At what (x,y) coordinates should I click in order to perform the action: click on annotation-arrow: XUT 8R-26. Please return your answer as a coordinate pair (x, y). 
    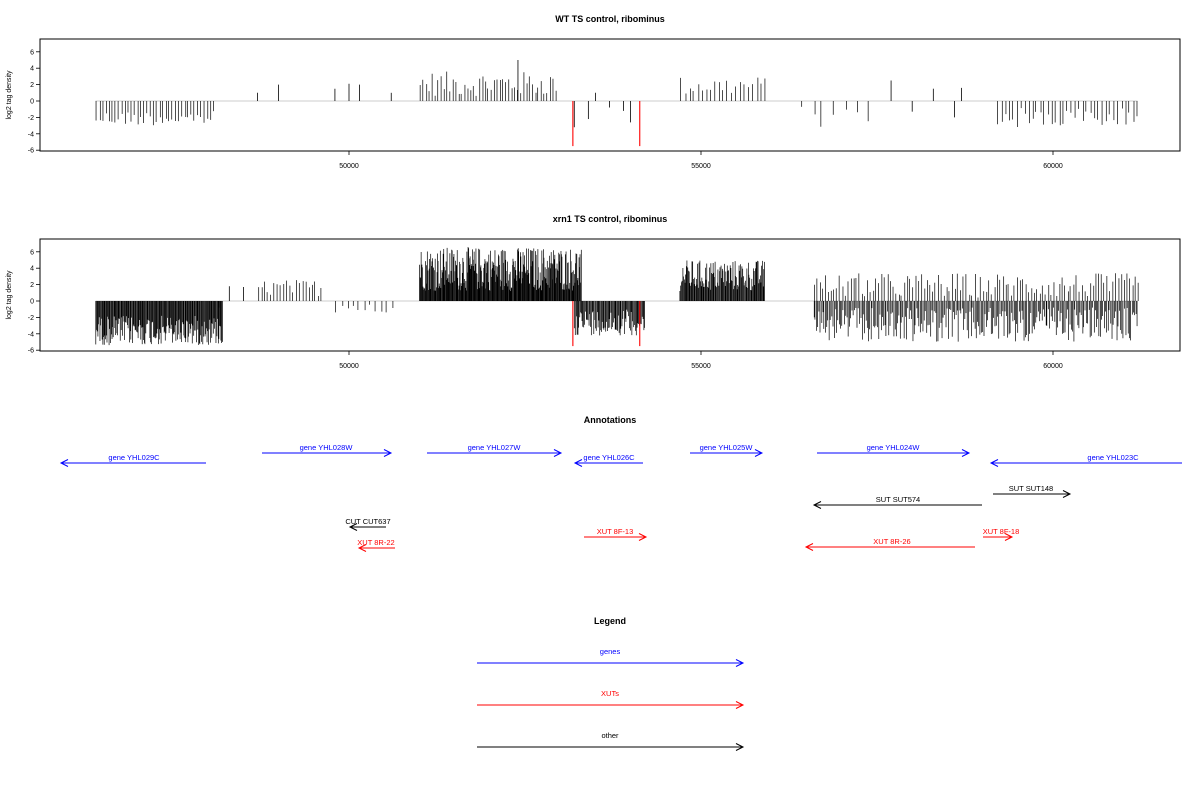
    Looking at the image, I should click on (889, 544).